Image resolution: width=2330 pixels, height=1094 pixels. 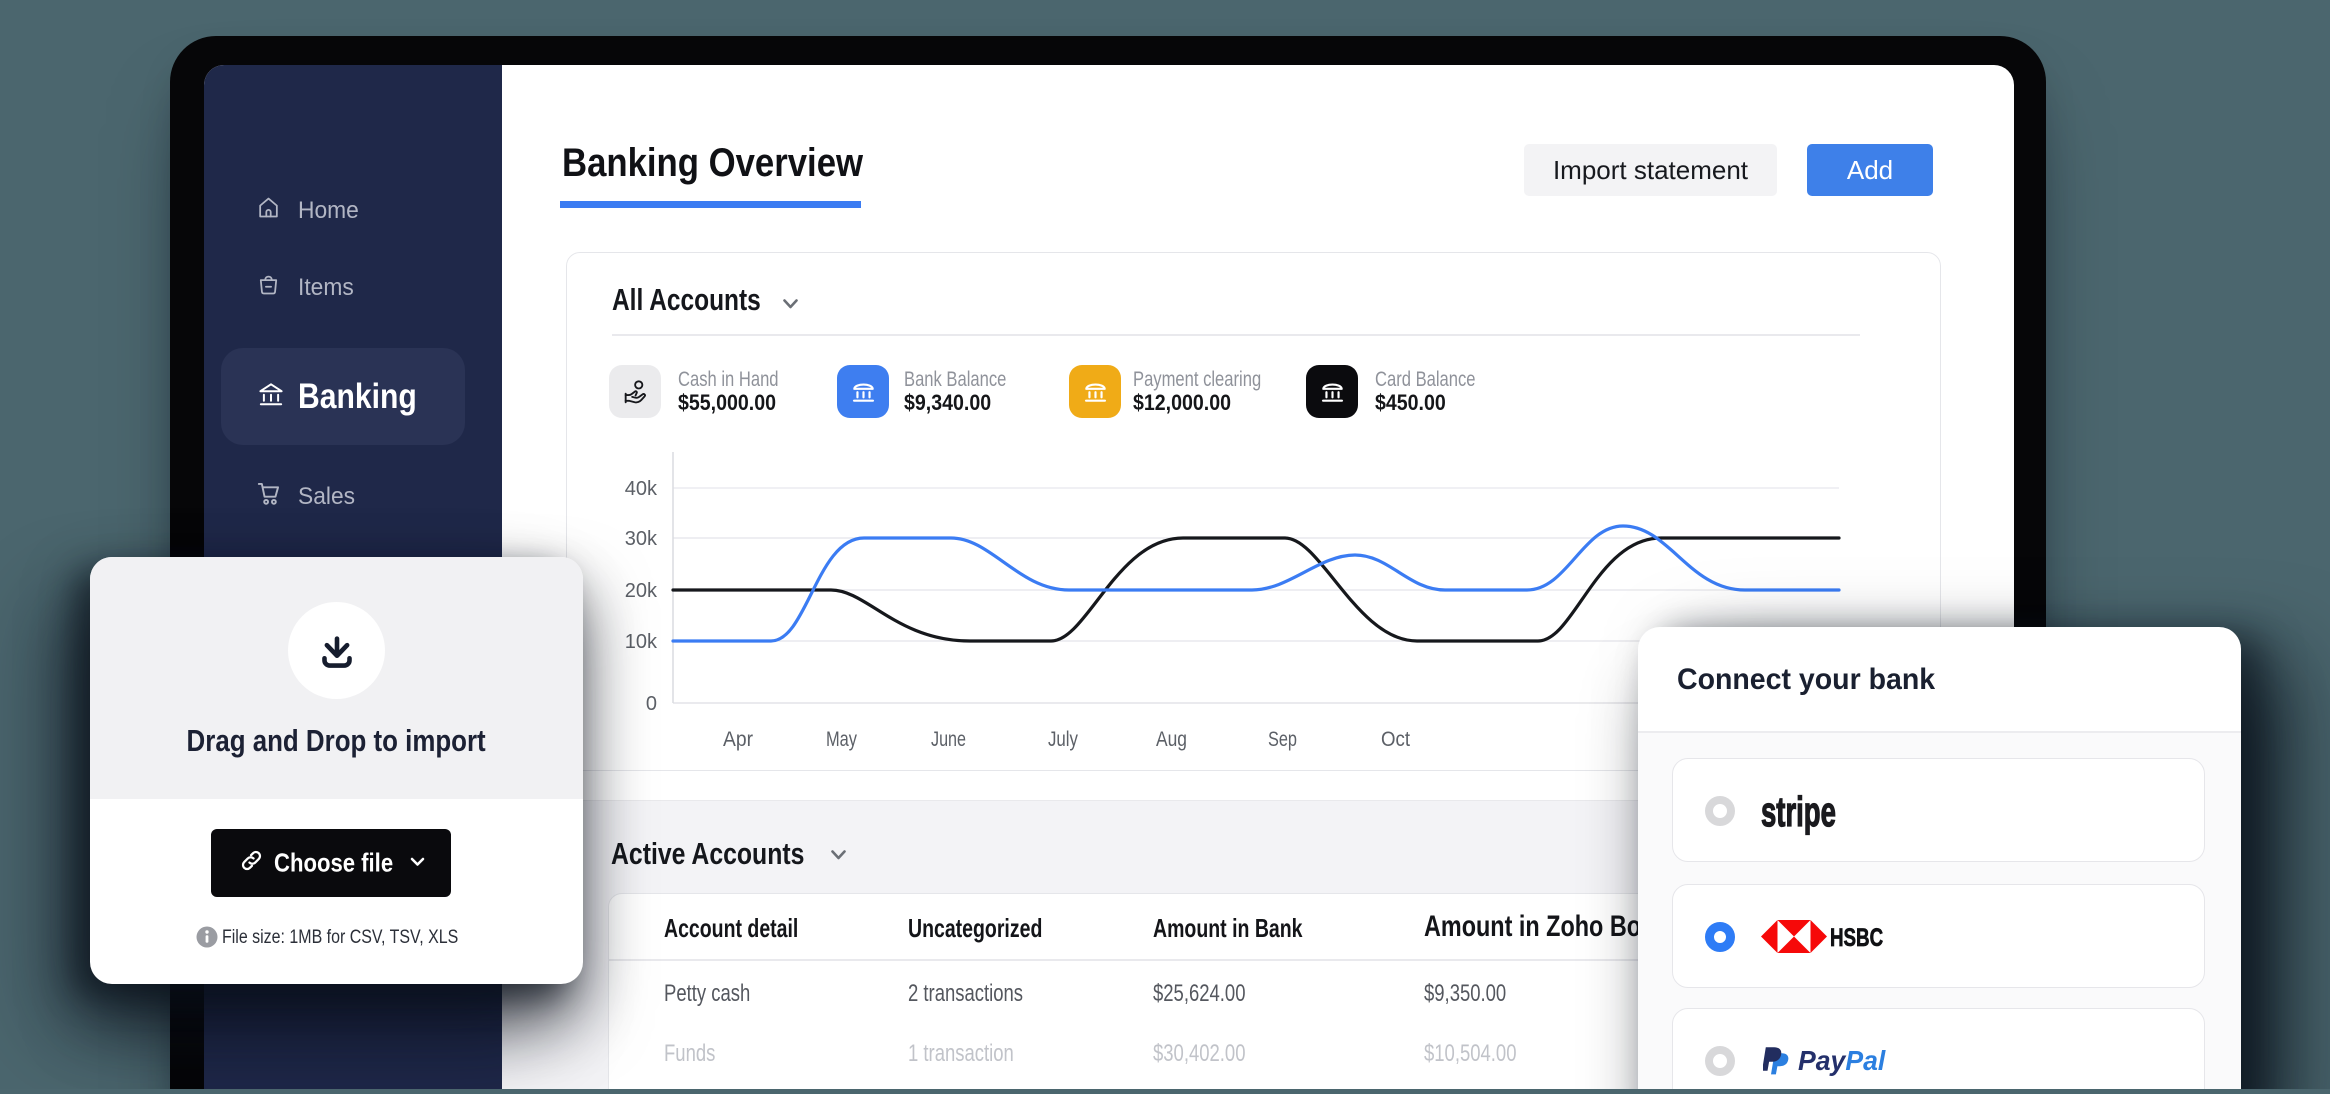 I want to click on svg-text: July, so click(x=1063, y=739).